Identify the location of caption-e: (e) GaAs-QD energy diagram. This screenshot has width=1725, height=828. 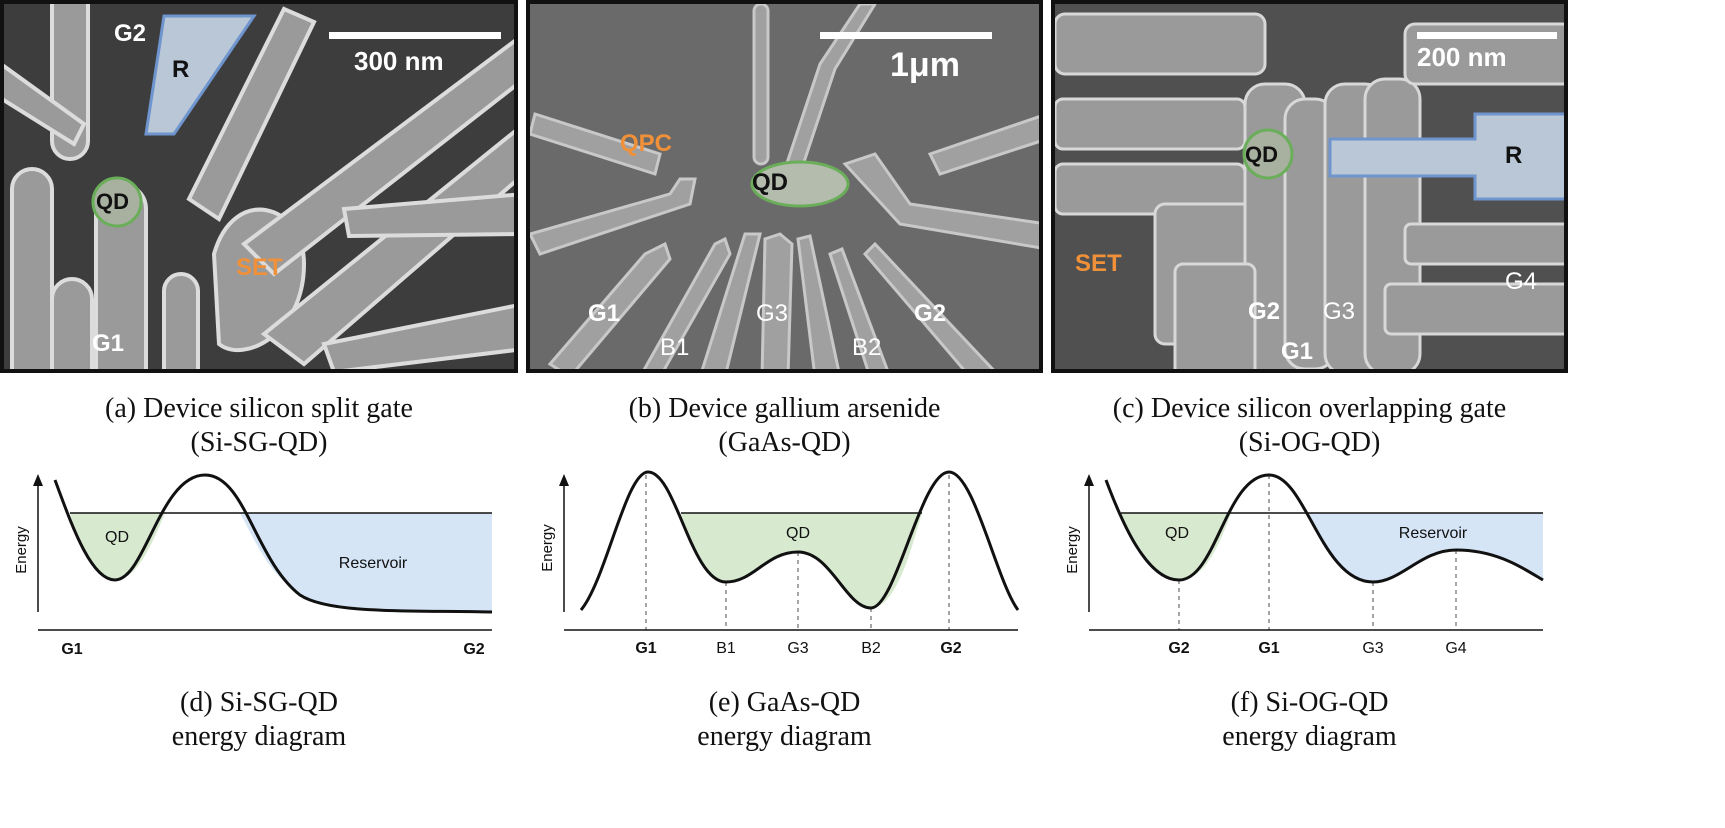
(784, 720).